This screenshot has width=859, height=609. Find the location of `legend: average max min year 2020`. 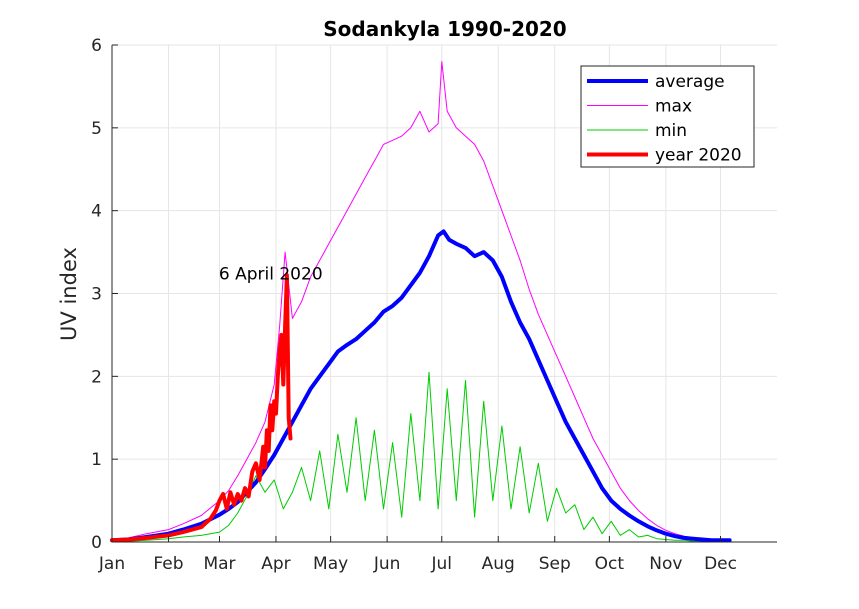

legend: average max min year 2020 is located at coordinates (667, 116).